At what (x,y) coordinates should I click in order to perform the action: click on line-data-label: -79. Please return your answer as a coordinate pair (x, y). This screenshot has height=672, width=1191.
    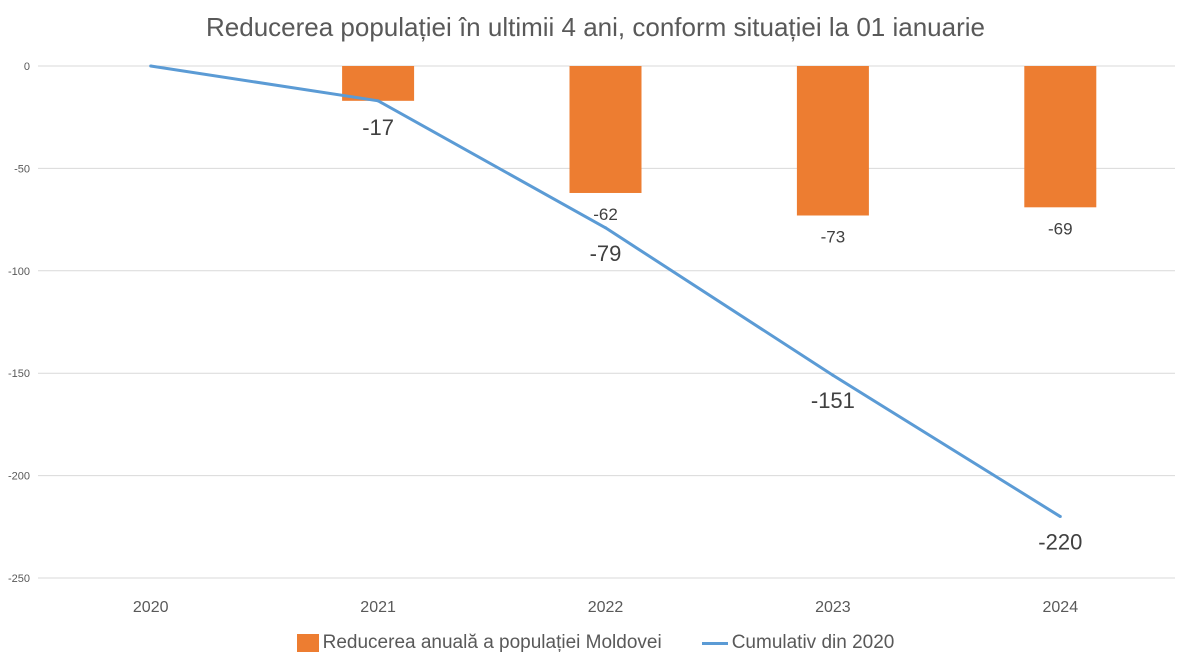
    Looking at the image, I should click on (606, 253).